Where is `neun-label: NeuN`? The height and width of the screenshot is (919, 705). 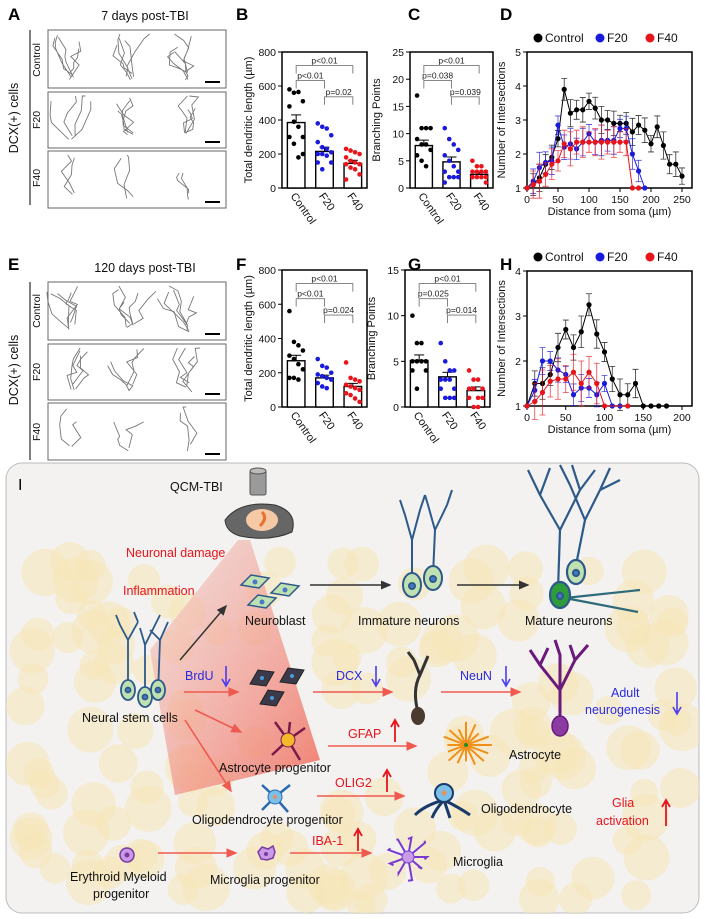 neun-label: NeuN is located at coordinates (476, 676).